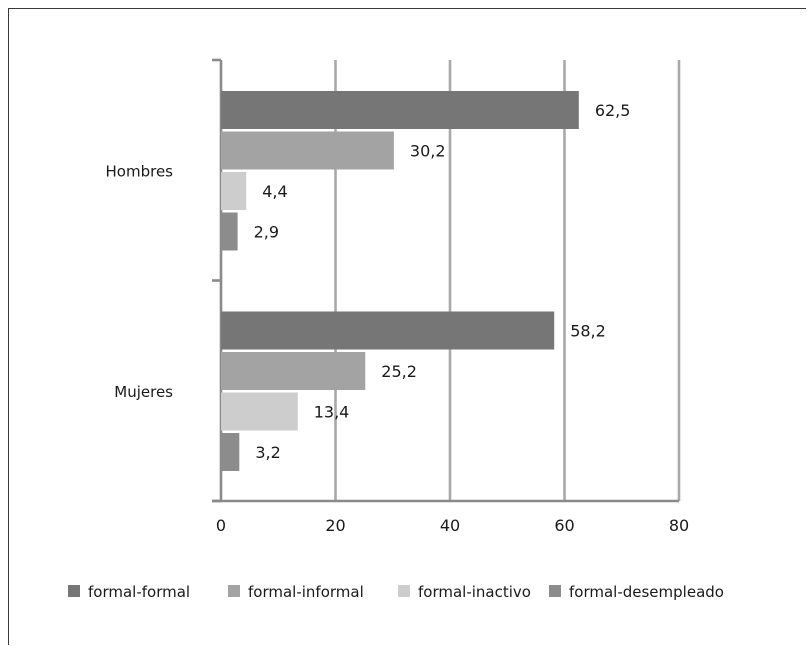  I want to click on category-label: Mujeres, so click(143, 392).